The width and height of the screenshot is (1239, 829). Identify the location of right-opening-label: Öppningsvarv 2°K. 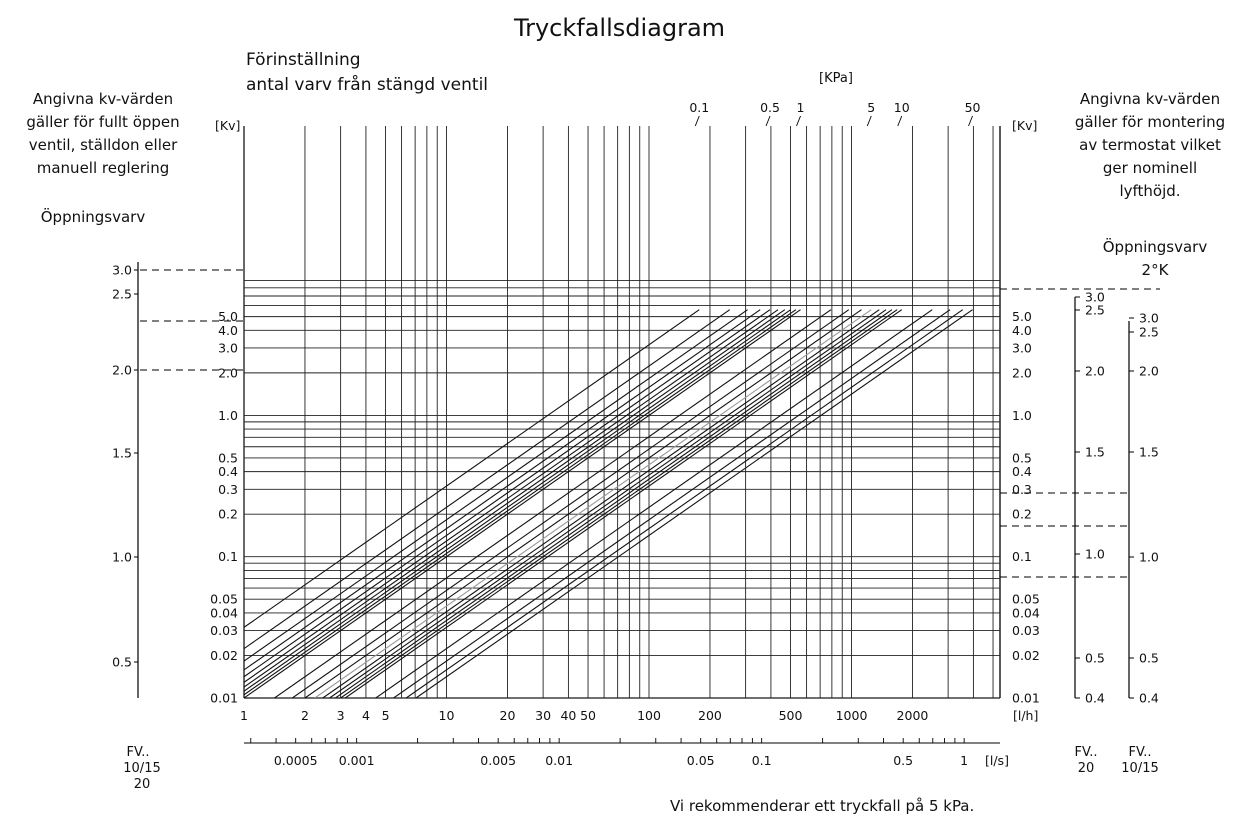
(1155, 259).